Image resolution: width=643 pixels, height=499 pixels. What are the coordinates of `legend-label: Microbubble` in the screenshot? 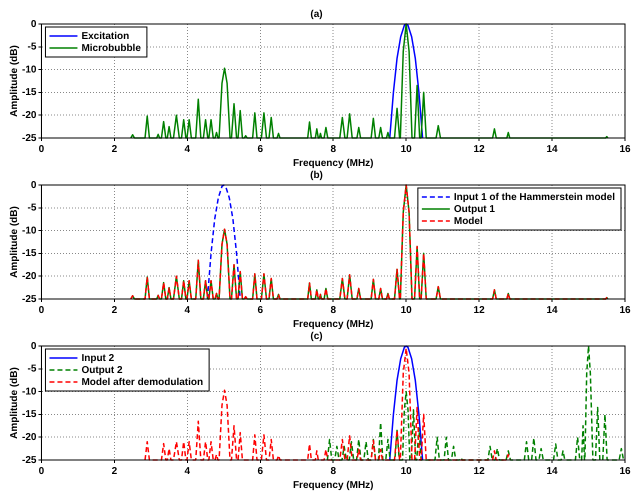 It's located at (111, 48).